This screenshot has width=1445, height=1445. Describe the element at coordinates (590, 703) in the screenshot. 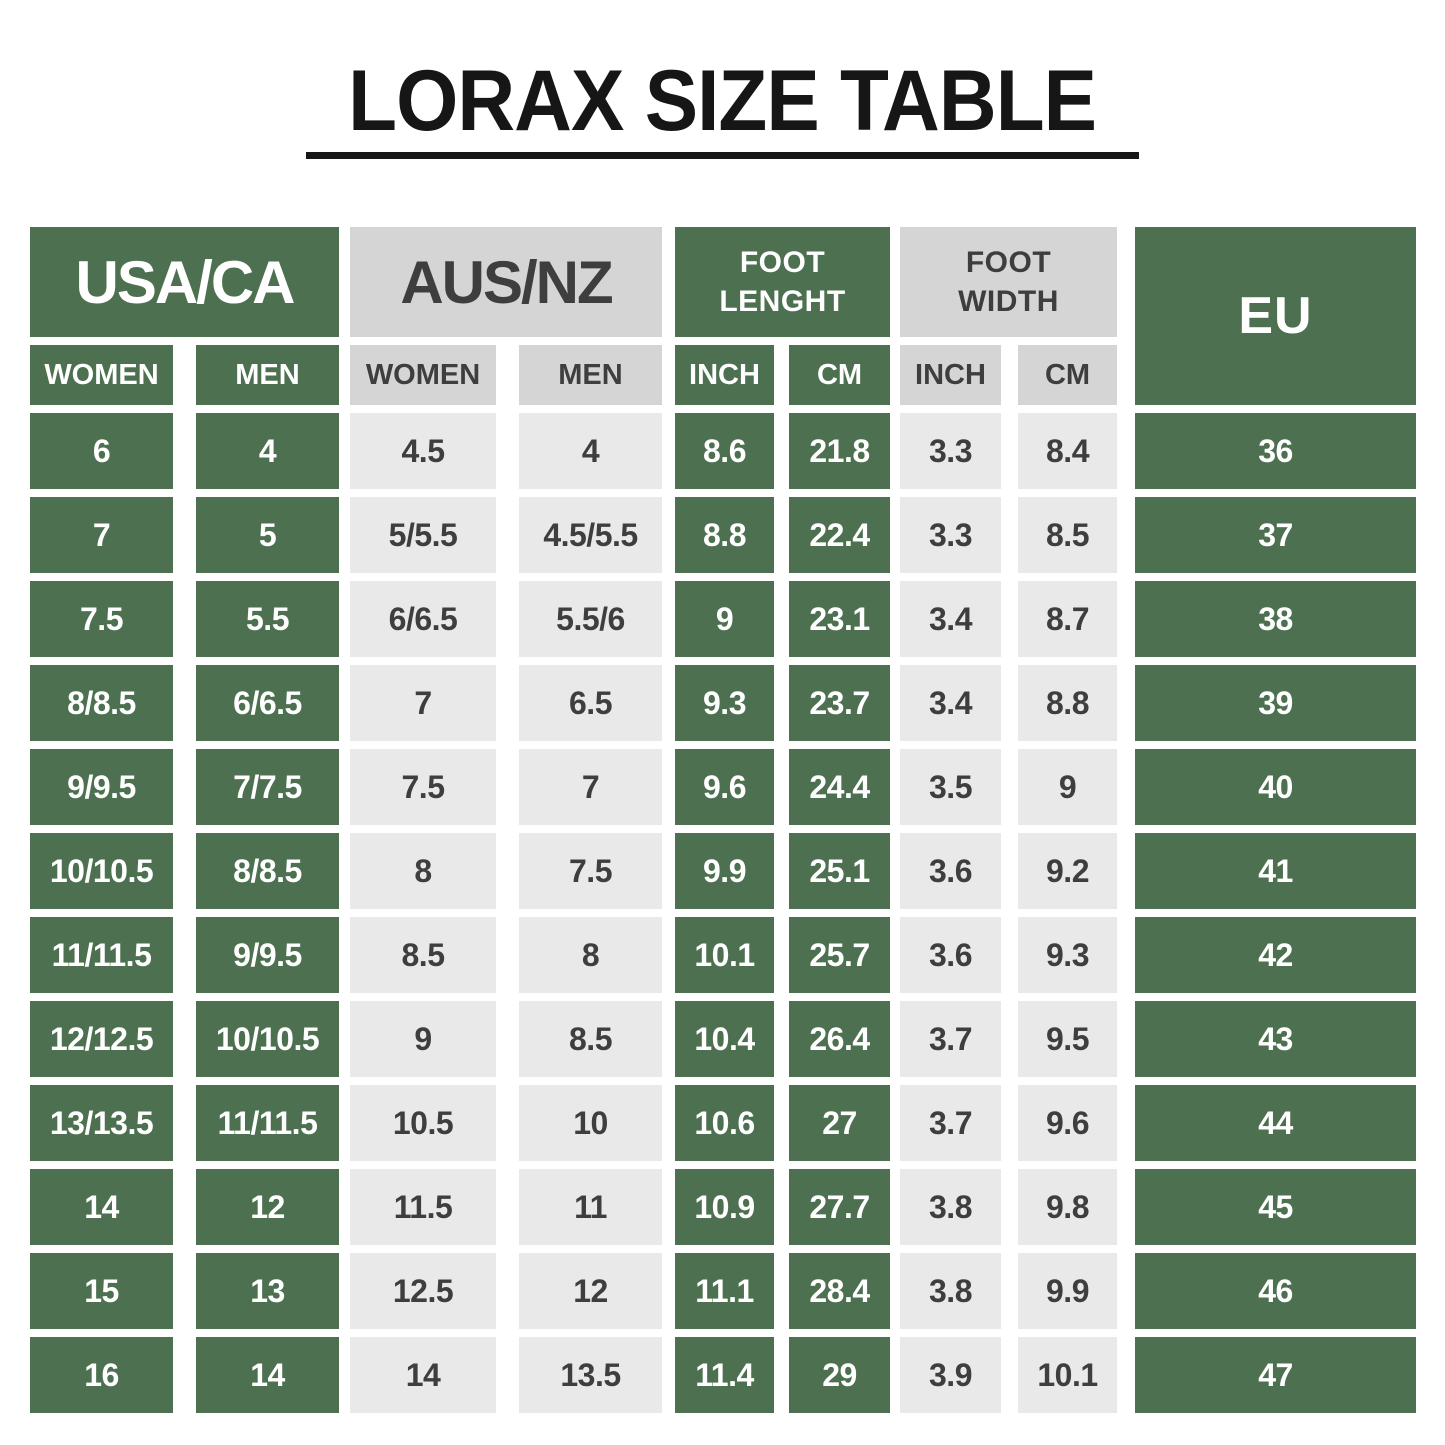

I see `size-cell: 6.5` at that location.